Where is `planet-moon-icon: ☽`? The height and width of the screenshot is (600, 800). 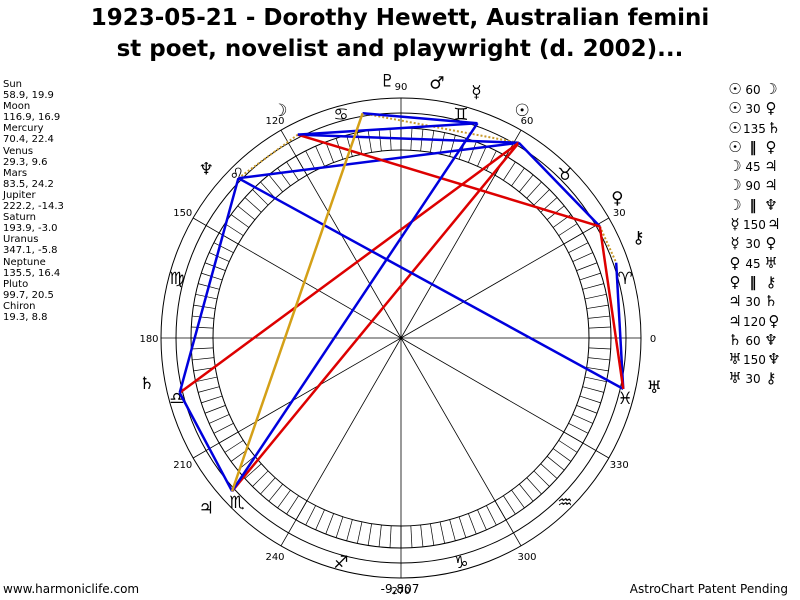
planet-moon-icon: ☽ is located at coordinates (279, 111).